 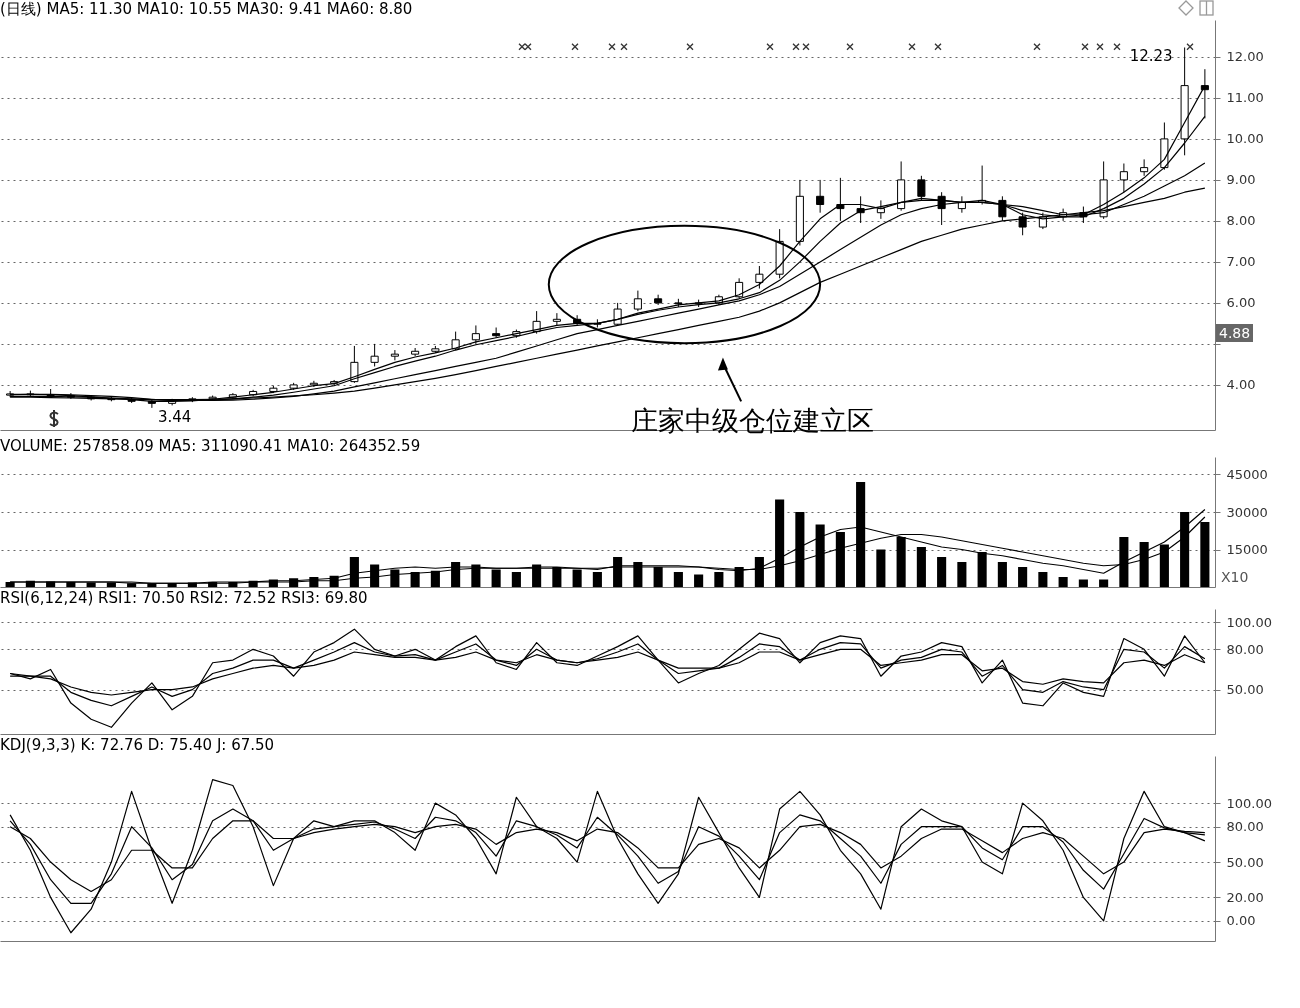 I want to click on text: X10, so click(x=1235, y=577).